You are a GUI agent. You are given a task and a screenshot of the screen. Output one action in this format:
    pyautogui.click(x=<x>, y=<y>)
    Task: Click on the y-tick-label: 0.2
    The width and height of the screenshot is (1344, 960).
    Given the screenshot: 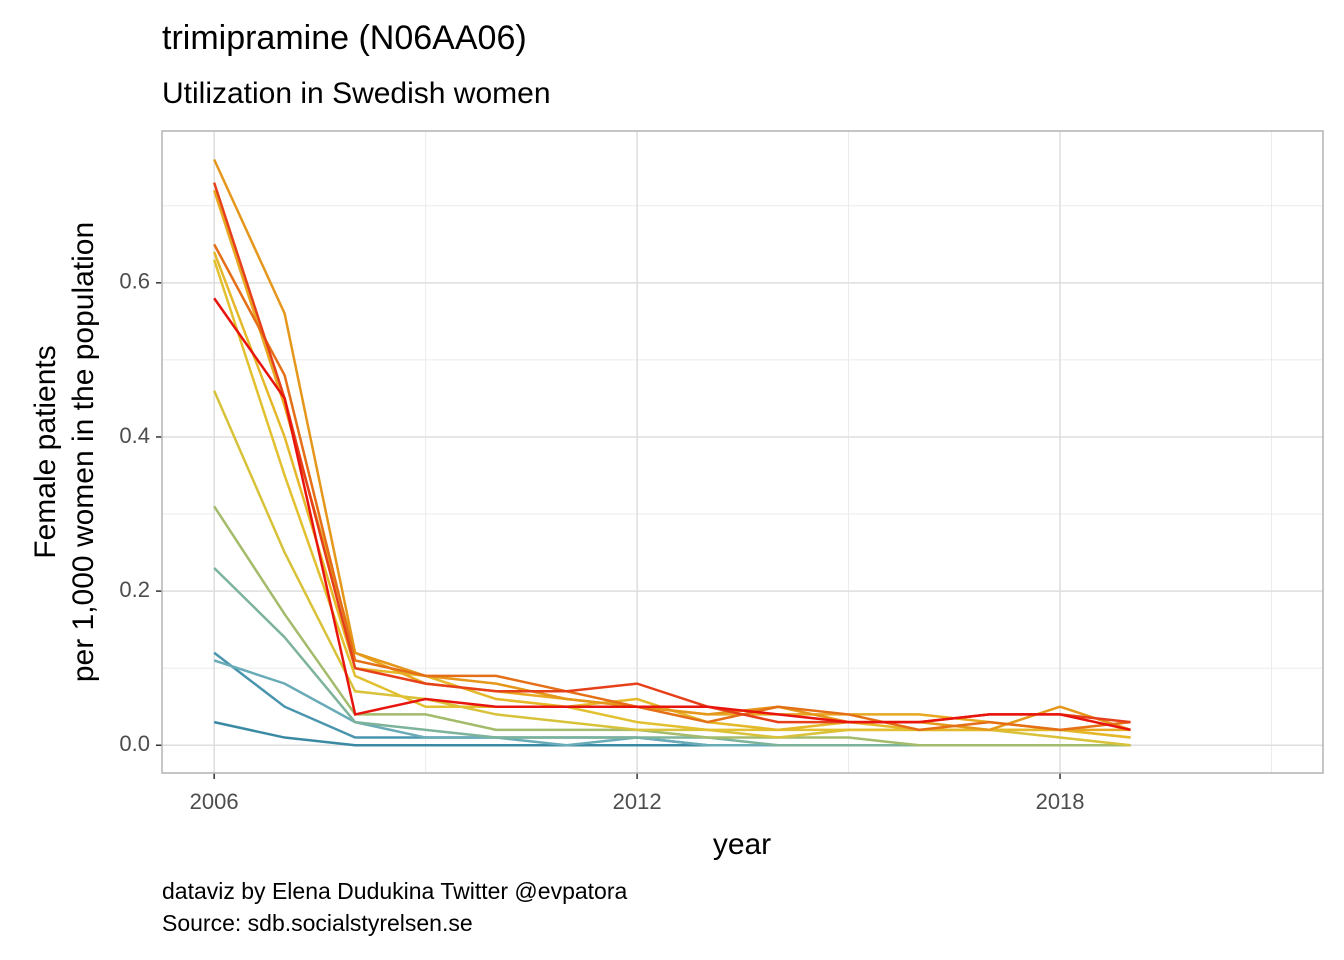 What is the action you would take?
    pyautogui.click(x=134, y=589)
    